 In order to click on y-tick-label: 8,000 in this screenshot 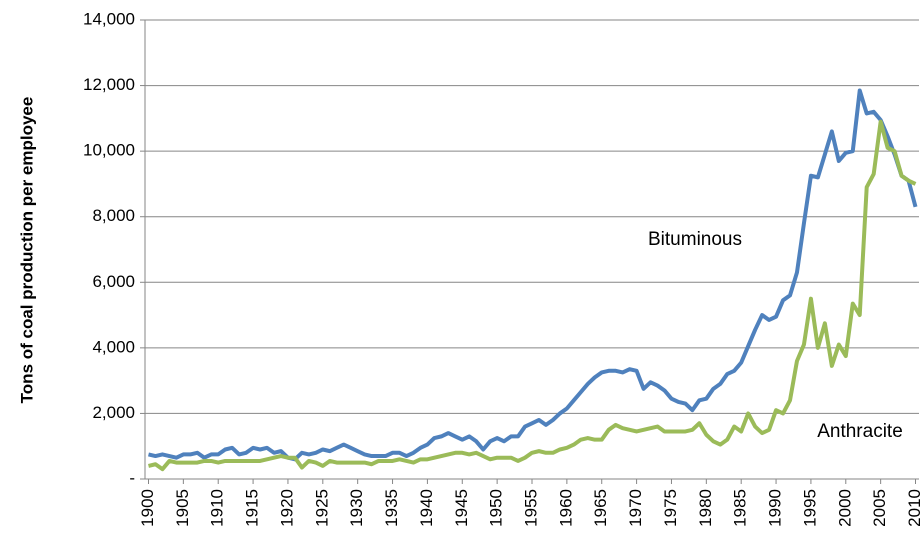, I will do `click(113, 215)`.